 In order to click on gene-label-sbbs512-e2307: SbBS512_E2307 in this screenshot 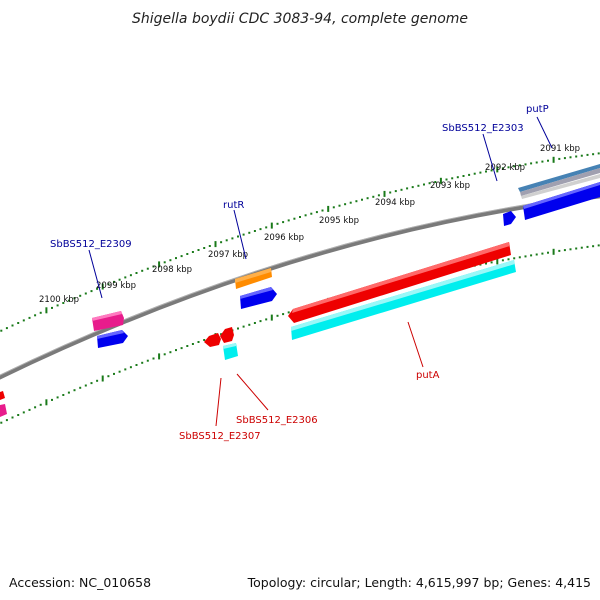, I will do `click(220, 436)`.